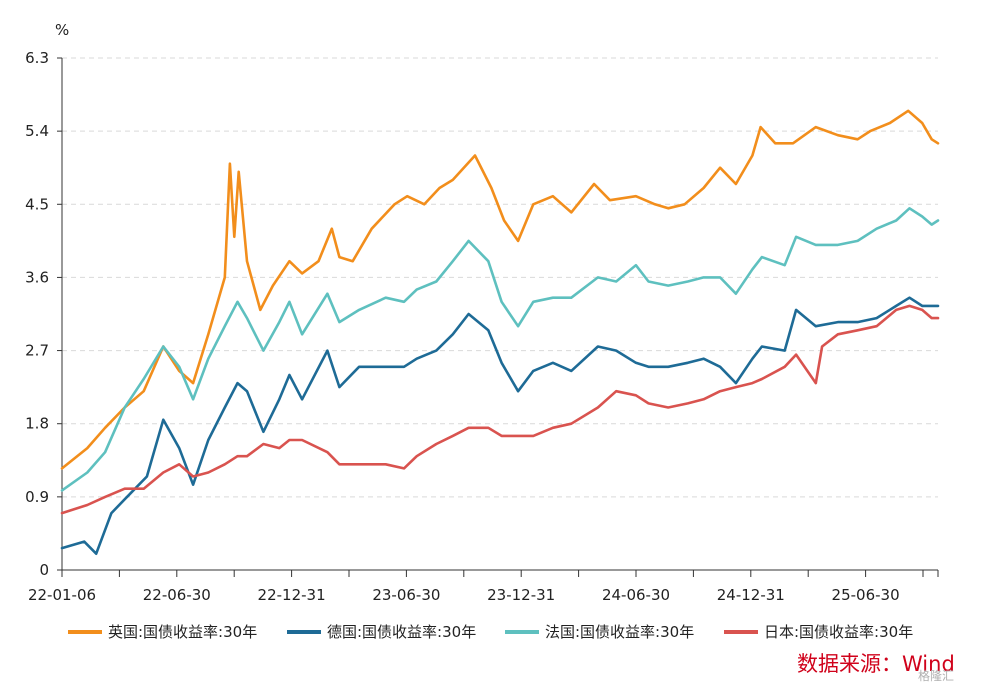 The height and width of the screenshot is (693, 1000). I want to click on x-tick-label: 24-12-31, so click(751, 595).